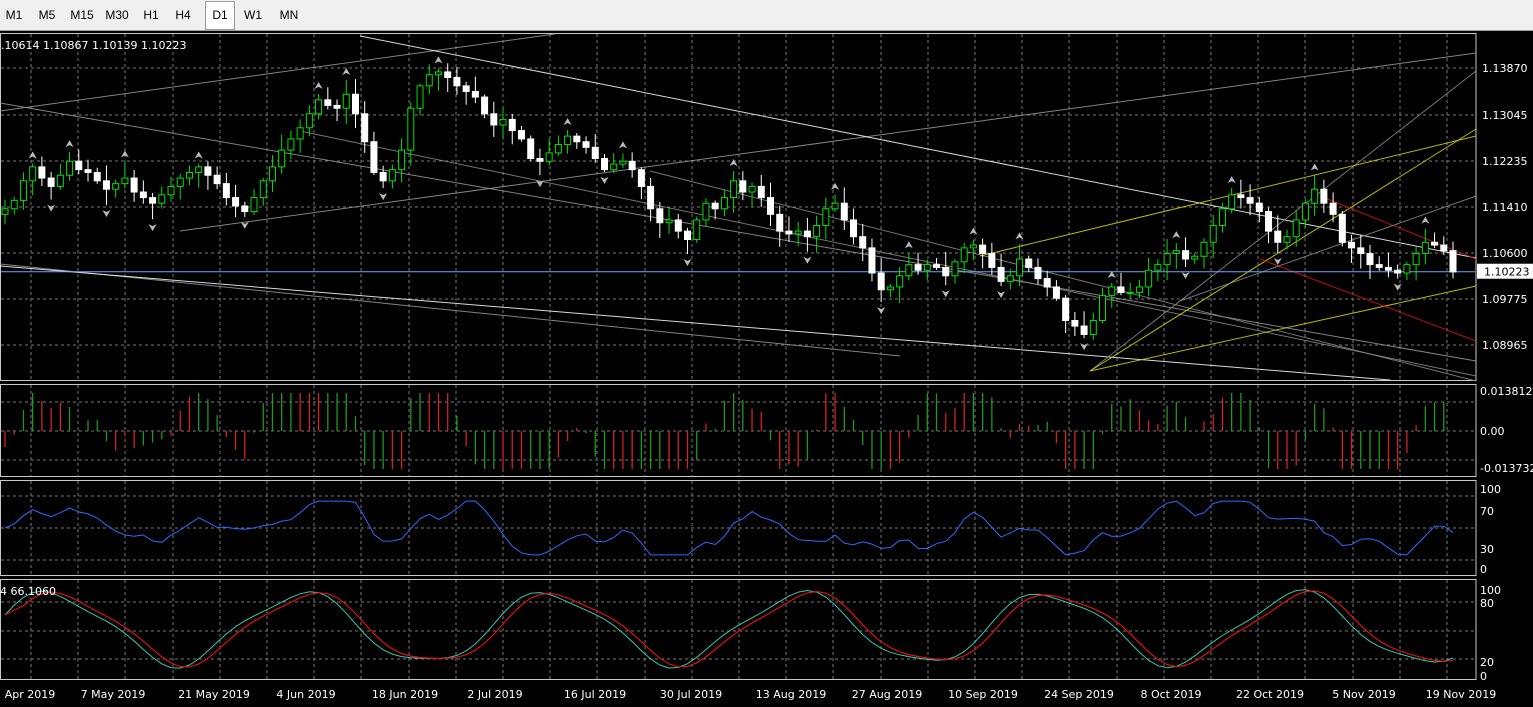 This screenshot has width=1533, height=707. Describe the element at coordinates (738, 430) in the screenshot. I see `pane-frame-osc` at that location.